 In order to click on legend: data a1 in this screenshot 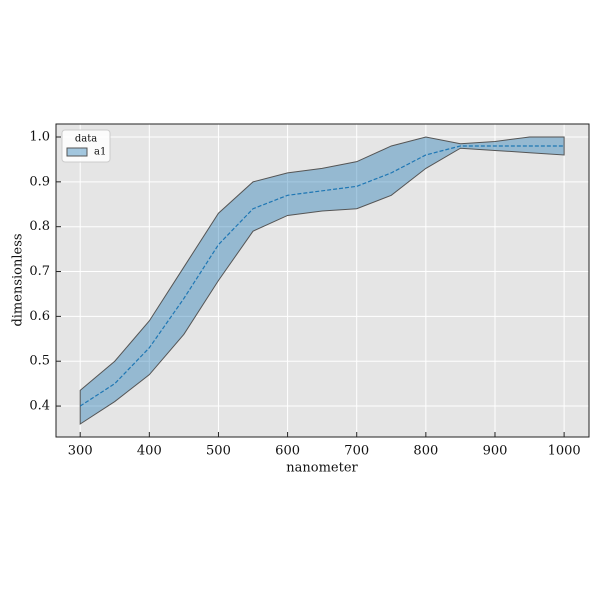, I will do `click(86, 146)`.